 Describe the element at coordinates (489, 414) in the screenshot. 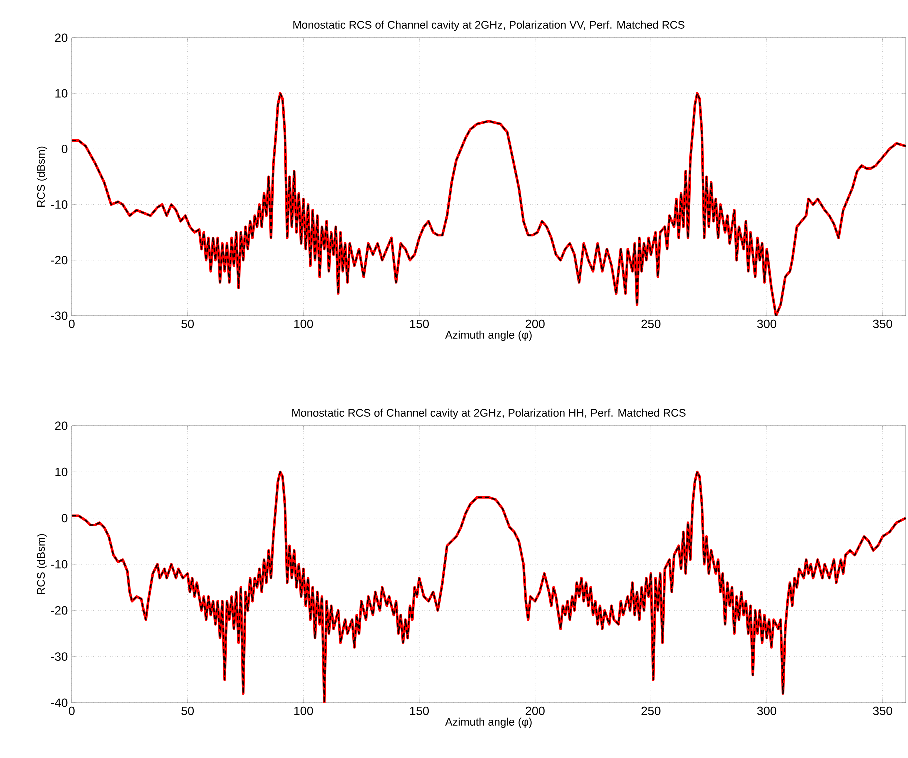

I see `chart-title: Monostatic RCS of Channel cavity at 2GHz, Polarization HH, Perf. Matched RCS` at that location.